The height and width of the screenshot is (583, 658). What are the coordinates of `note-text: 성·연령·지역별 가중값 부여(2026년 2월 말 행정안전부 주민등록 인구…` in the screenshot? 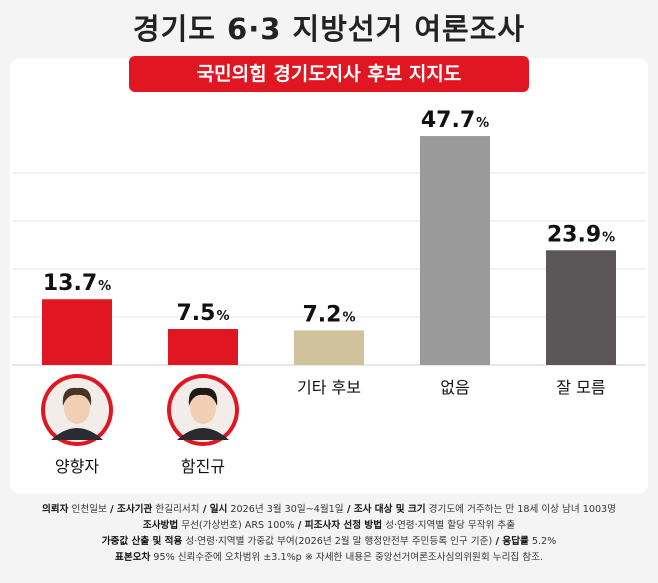 It's located at (337, 541).